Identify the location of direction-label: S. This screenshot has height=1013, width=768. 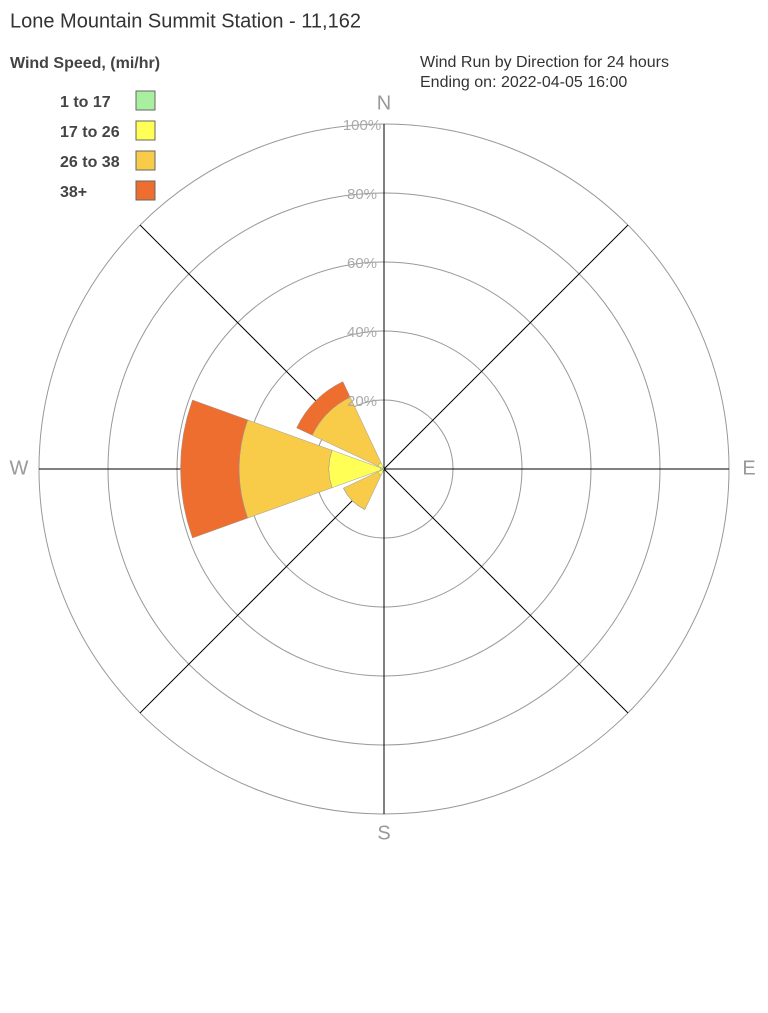
(383, 833).